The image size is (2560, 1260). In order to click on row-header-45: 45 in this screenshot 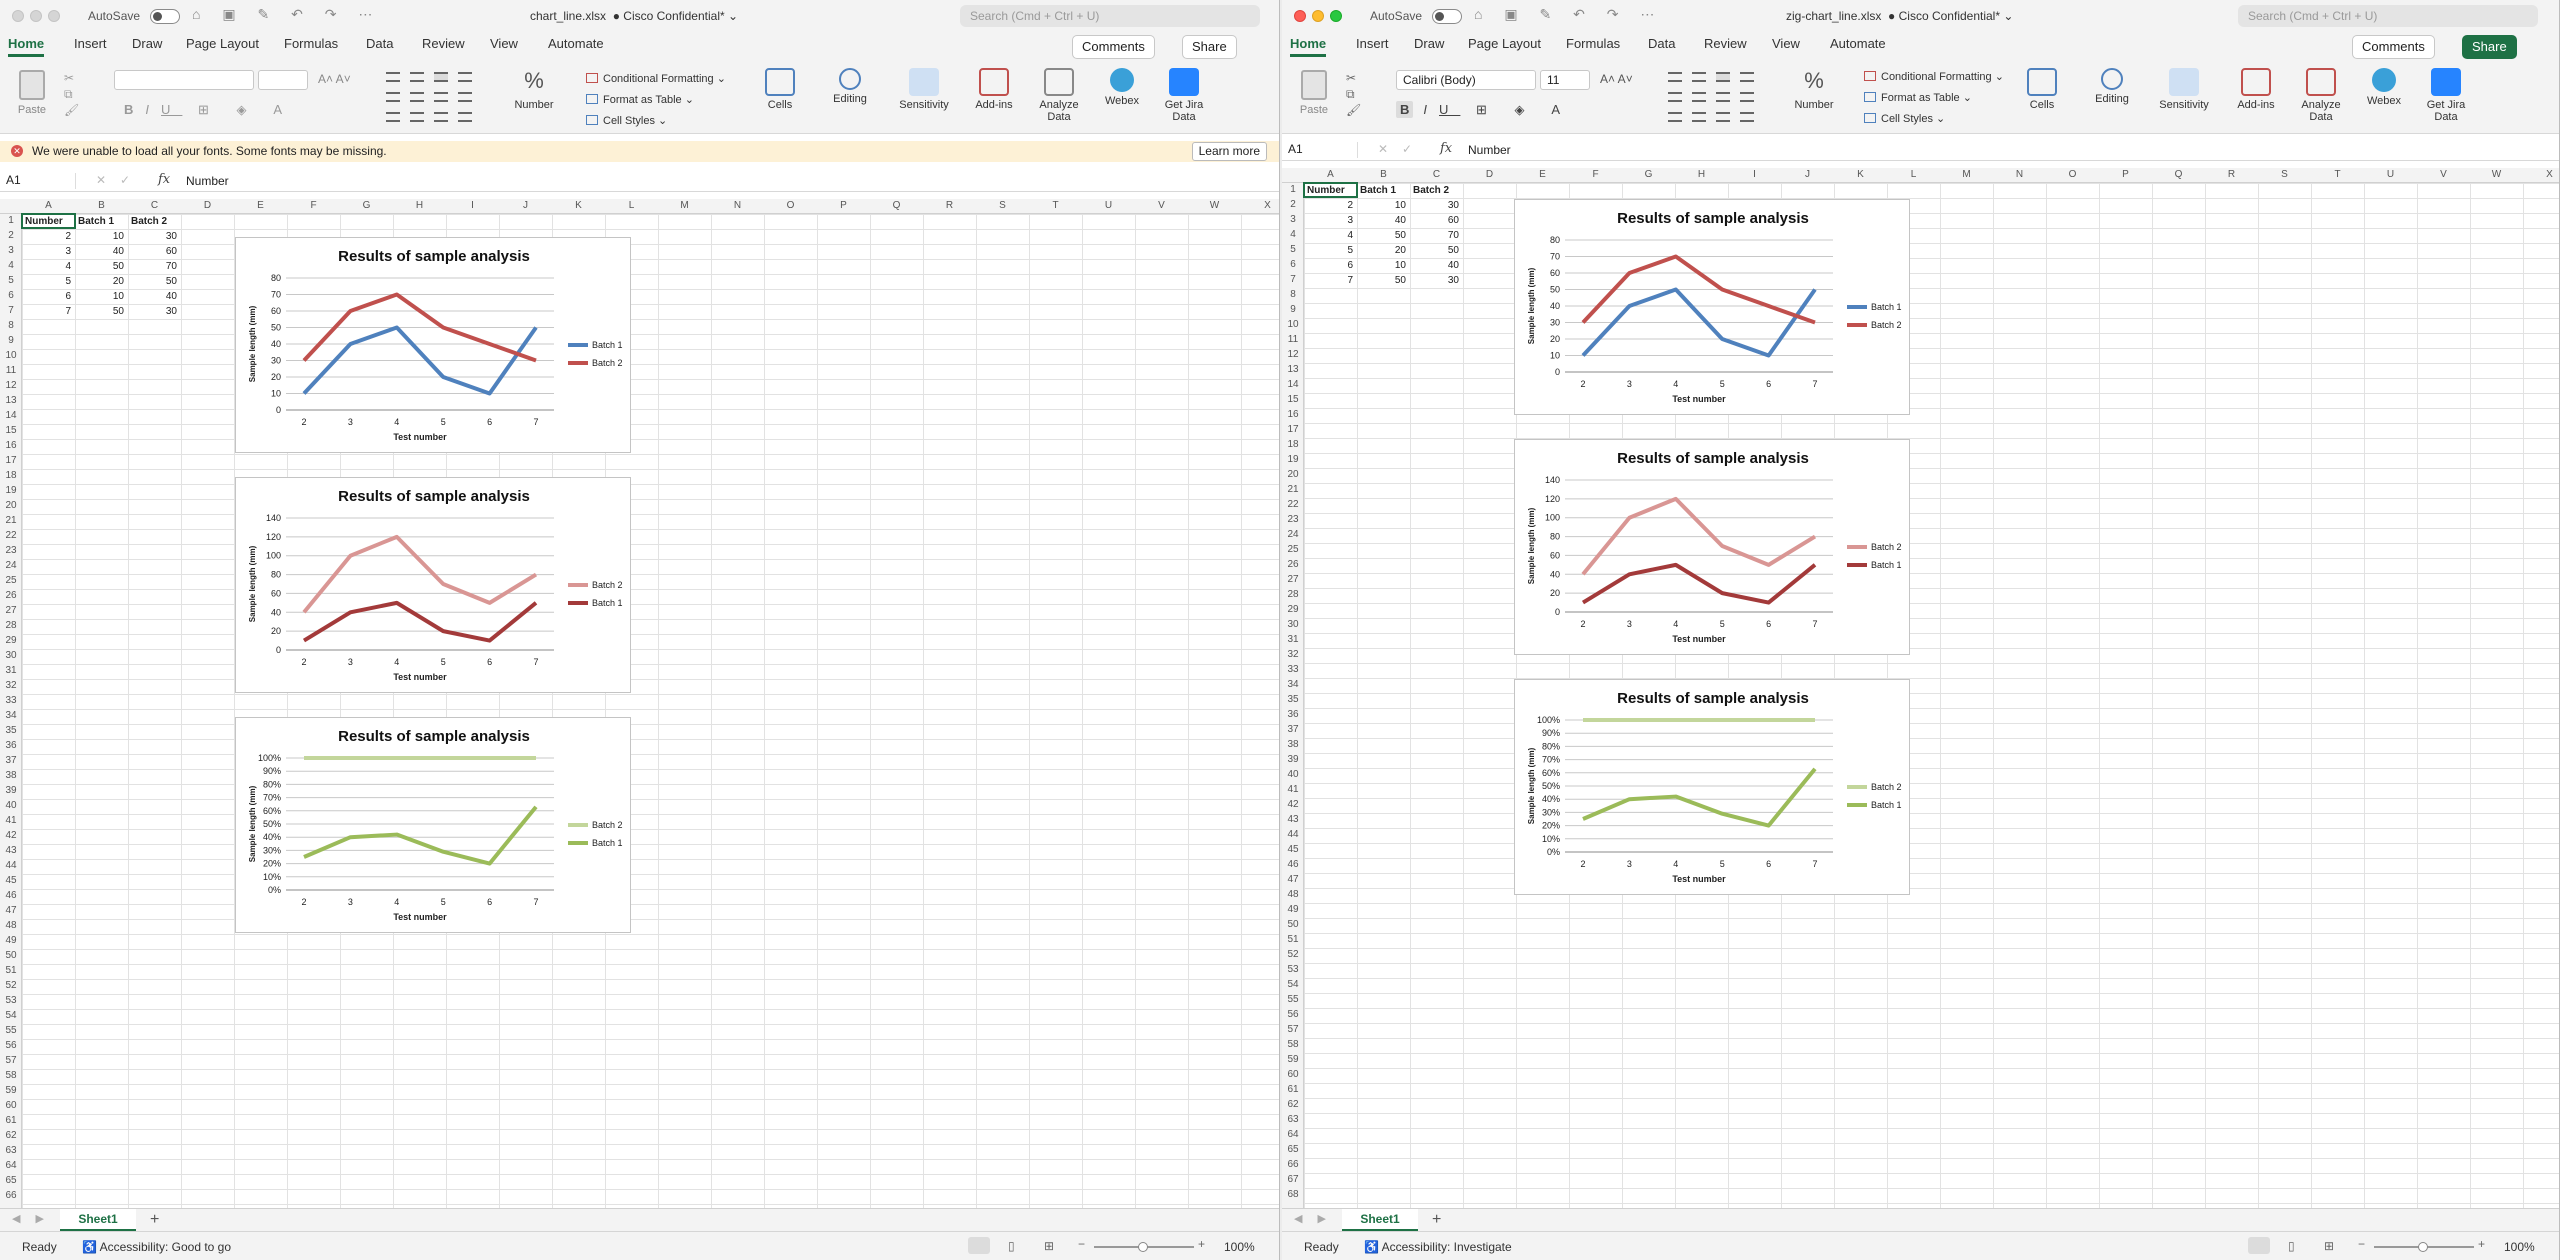, I will do `click(11, 880)`.